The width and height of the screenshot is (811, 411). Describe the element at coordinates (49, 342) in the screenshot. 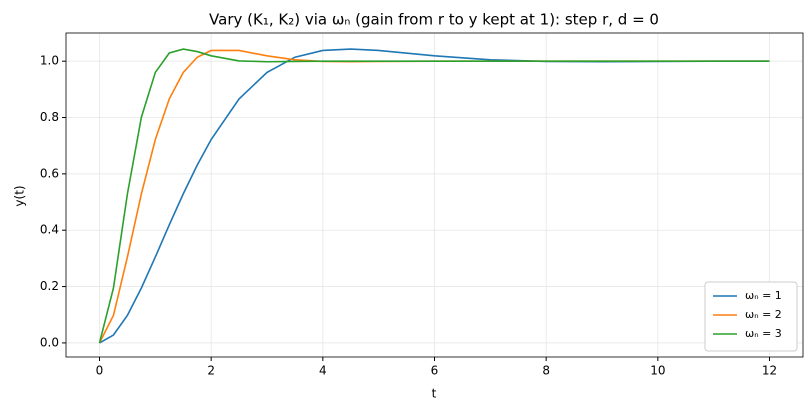

I see `y-tick-label: 0.0` at that location.